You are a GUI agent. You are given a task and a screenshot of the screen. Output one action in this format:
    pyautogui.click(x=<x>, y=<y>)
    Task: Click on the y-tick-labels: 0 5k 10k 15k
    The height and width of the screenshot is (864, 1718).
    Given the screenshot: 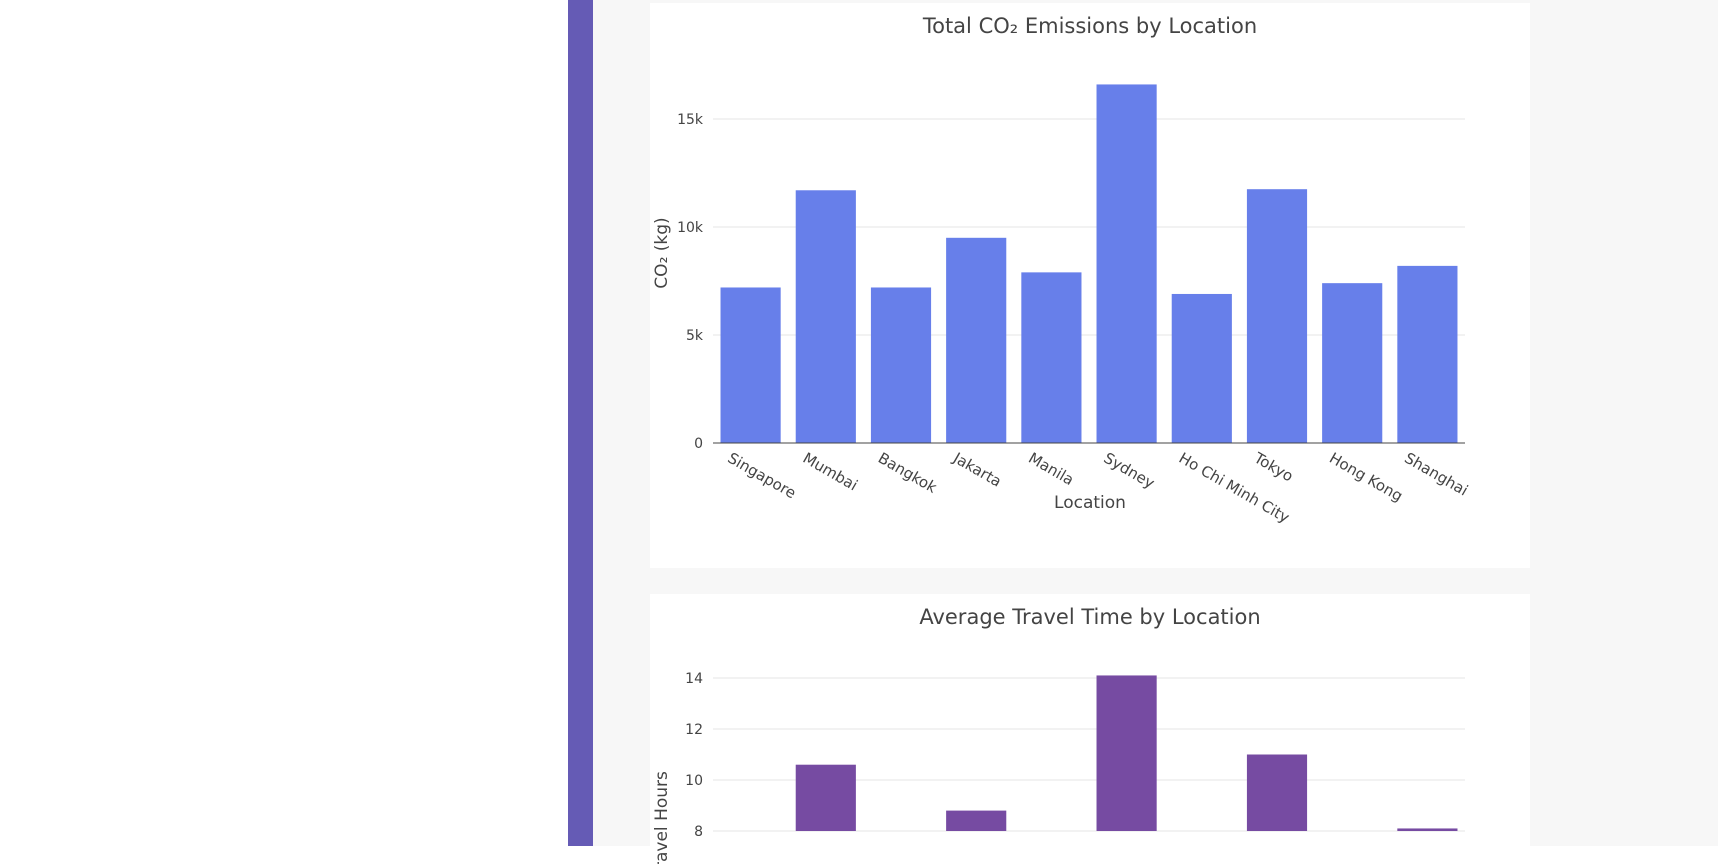 What is the action you would take?
    pyautogui.click(x=690, y=282)
    